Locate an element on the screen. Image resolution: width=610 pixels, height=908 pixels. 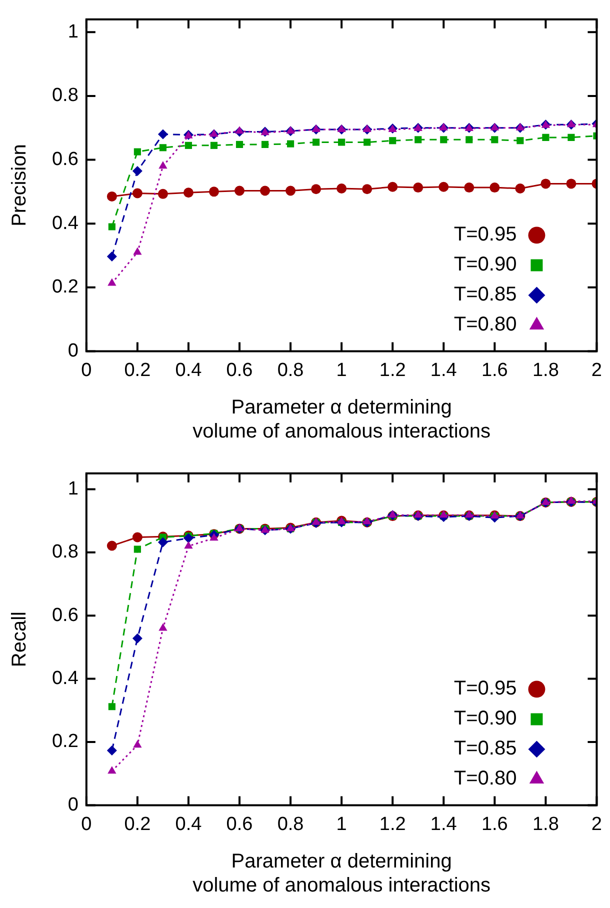
y-axis-title: Precision is located at coordinates (19, 185).